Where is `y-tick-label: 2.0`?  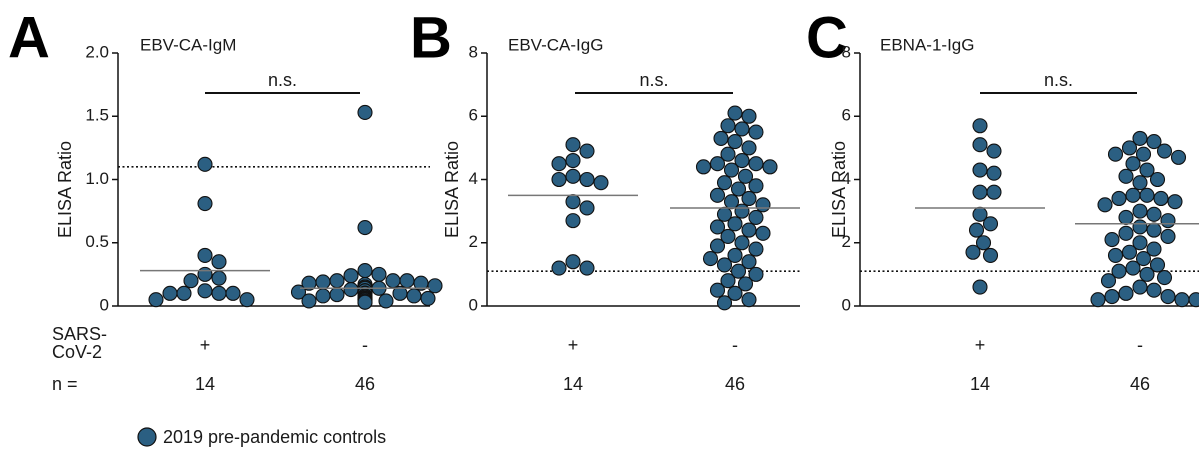 y-tick-label: 2.0 is located at coordinates (97, 51).